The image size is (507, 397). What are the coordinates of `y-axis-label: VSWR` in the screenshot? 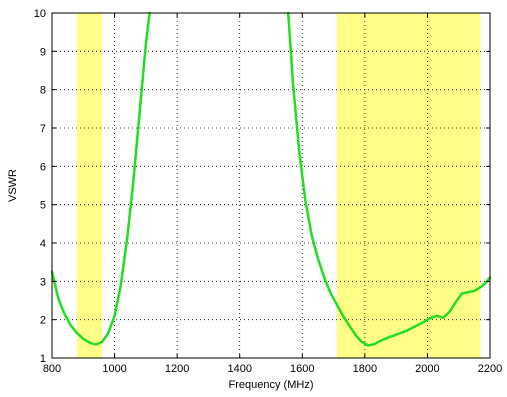 It's located at (13, 185).